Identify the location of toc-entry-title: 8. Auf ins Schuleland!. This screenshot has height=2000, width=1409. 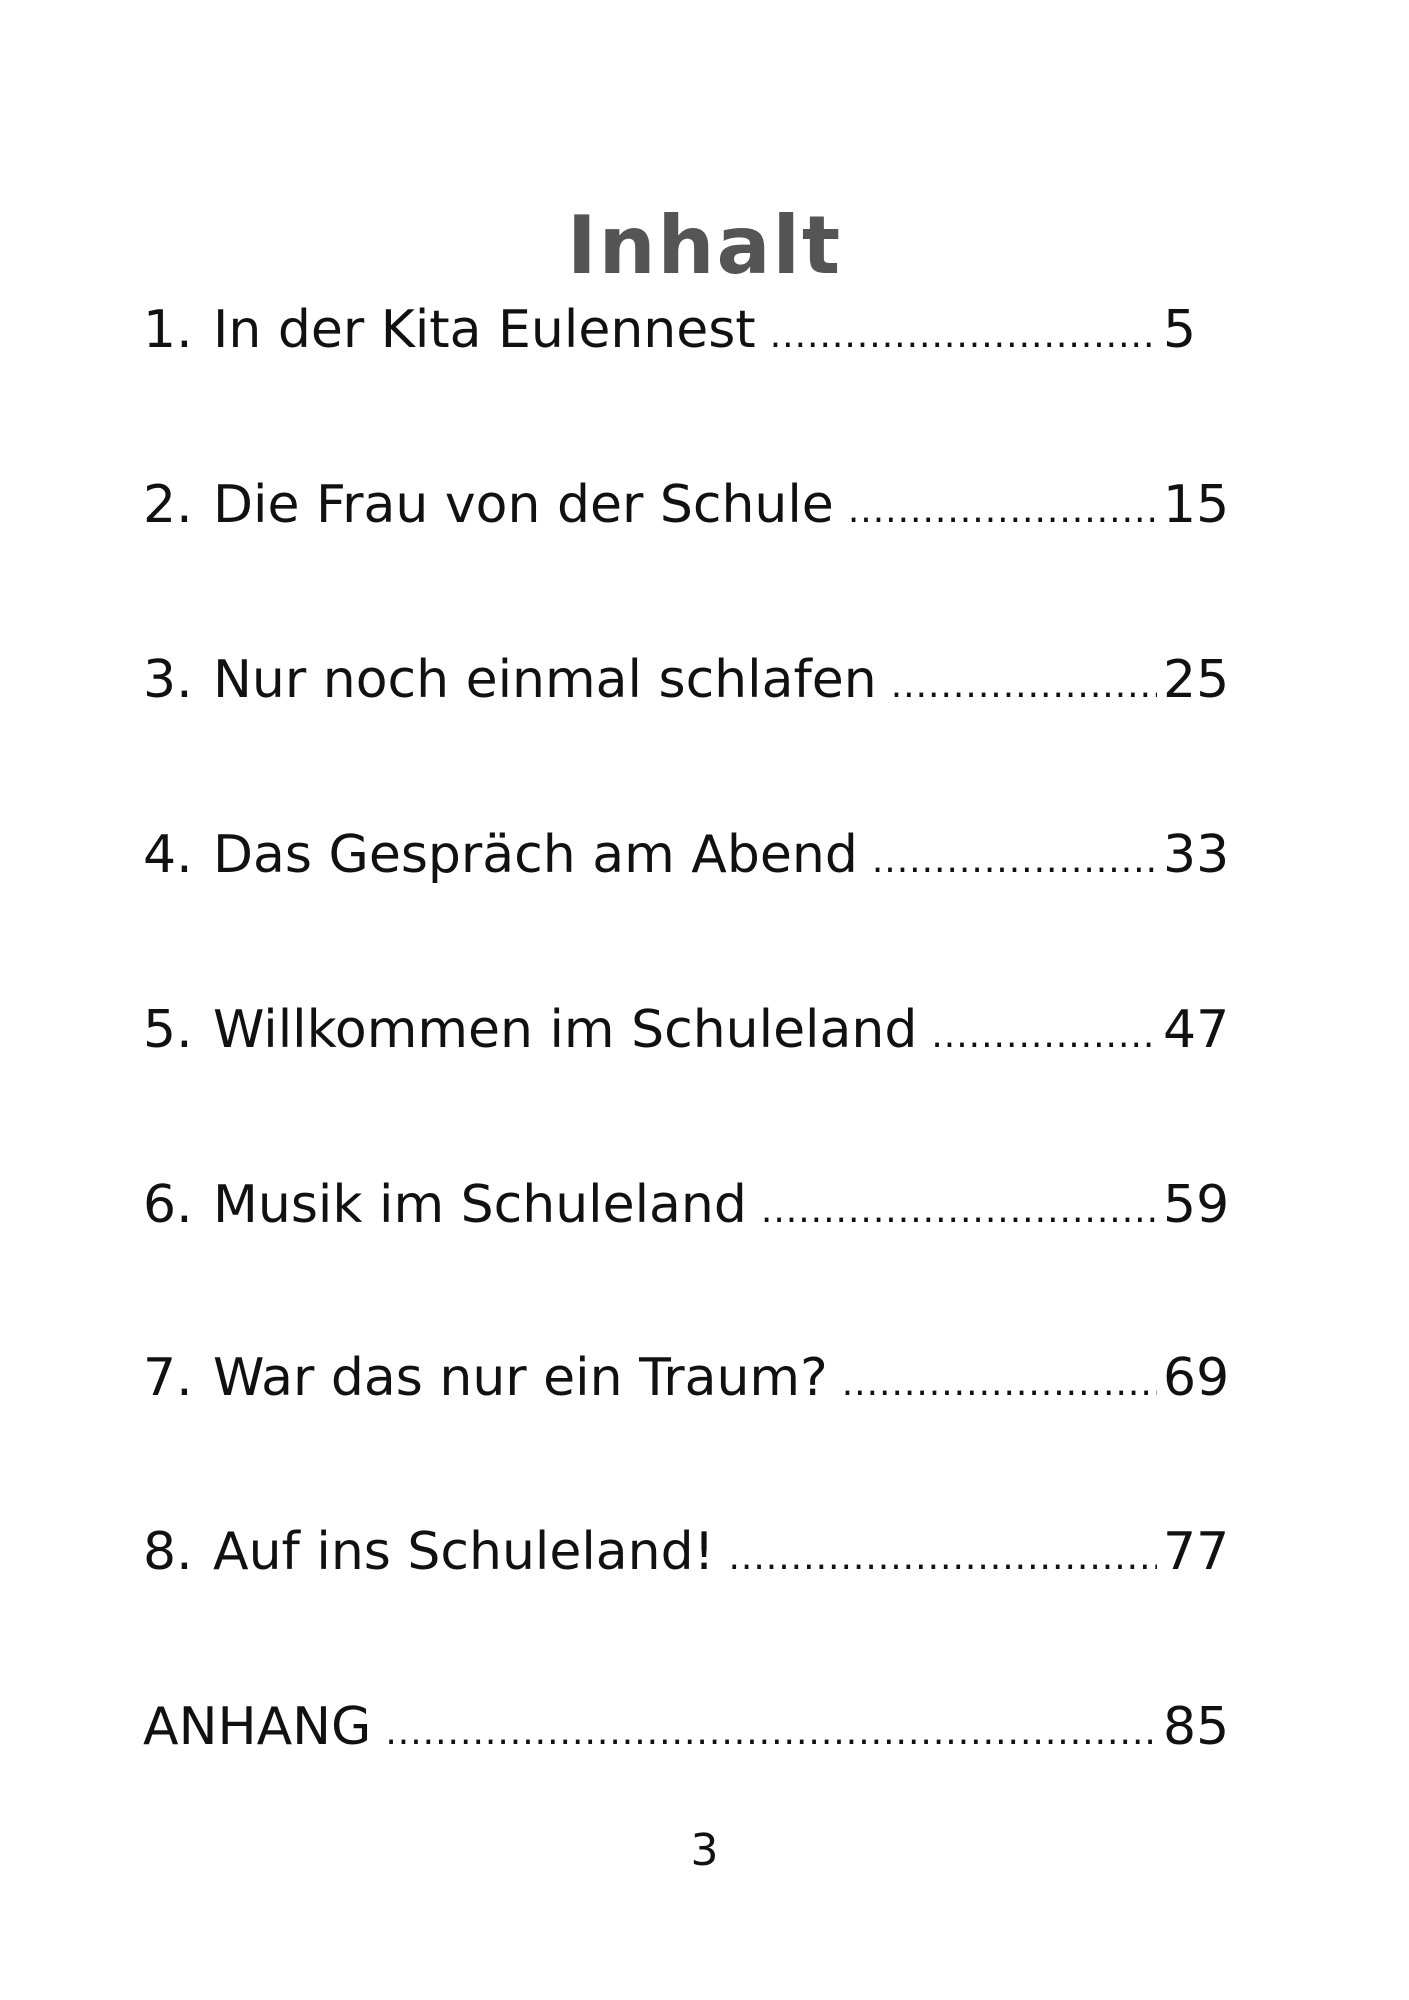
(435, 1552).